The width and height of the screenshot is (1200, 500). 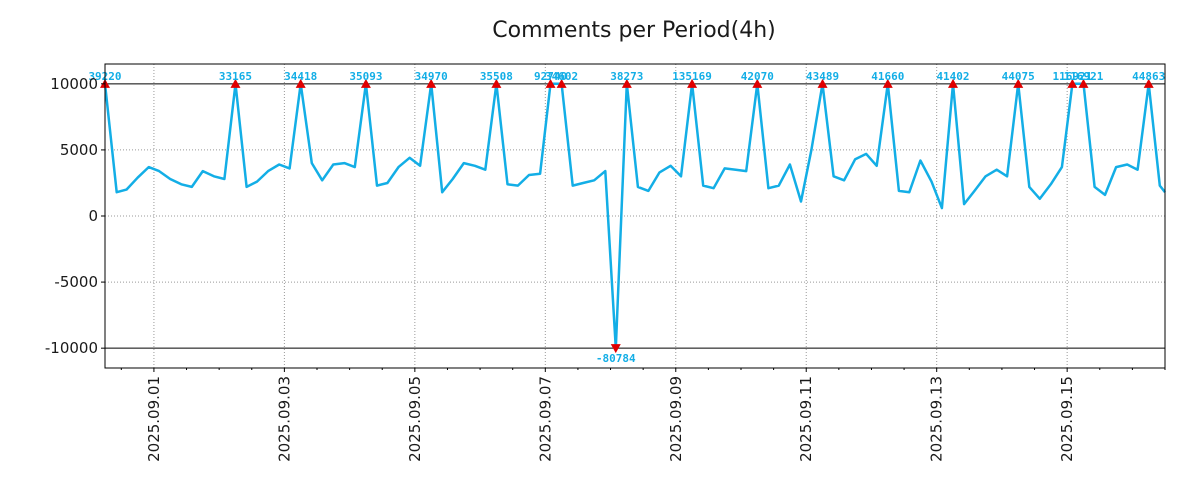 I want to click on data-label: 44075, so click(x=1018, y=76).